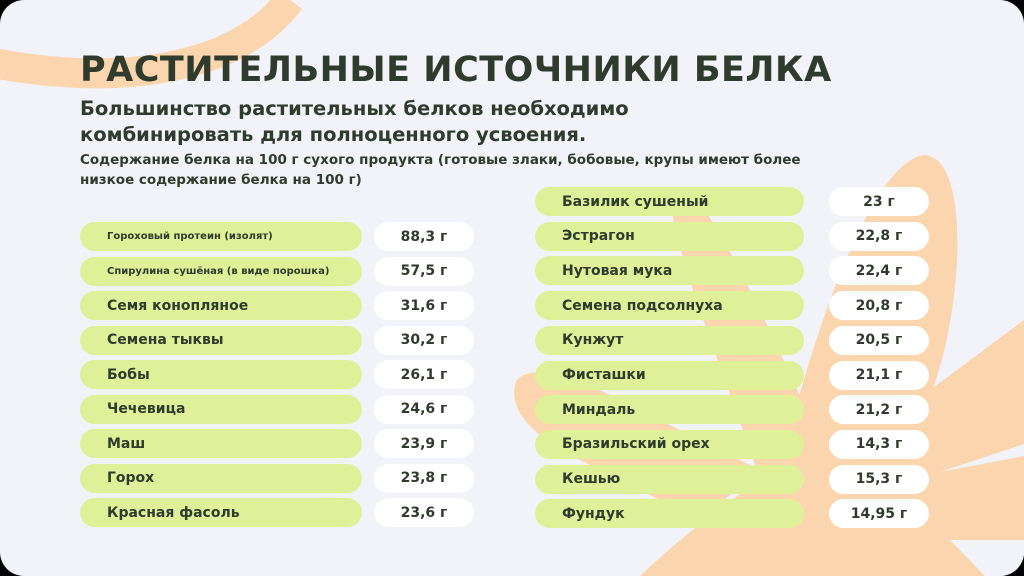 The height and width of the screenshot is (576, 1024). I want to click on item-value: 14,95 г, so click(879, 514).